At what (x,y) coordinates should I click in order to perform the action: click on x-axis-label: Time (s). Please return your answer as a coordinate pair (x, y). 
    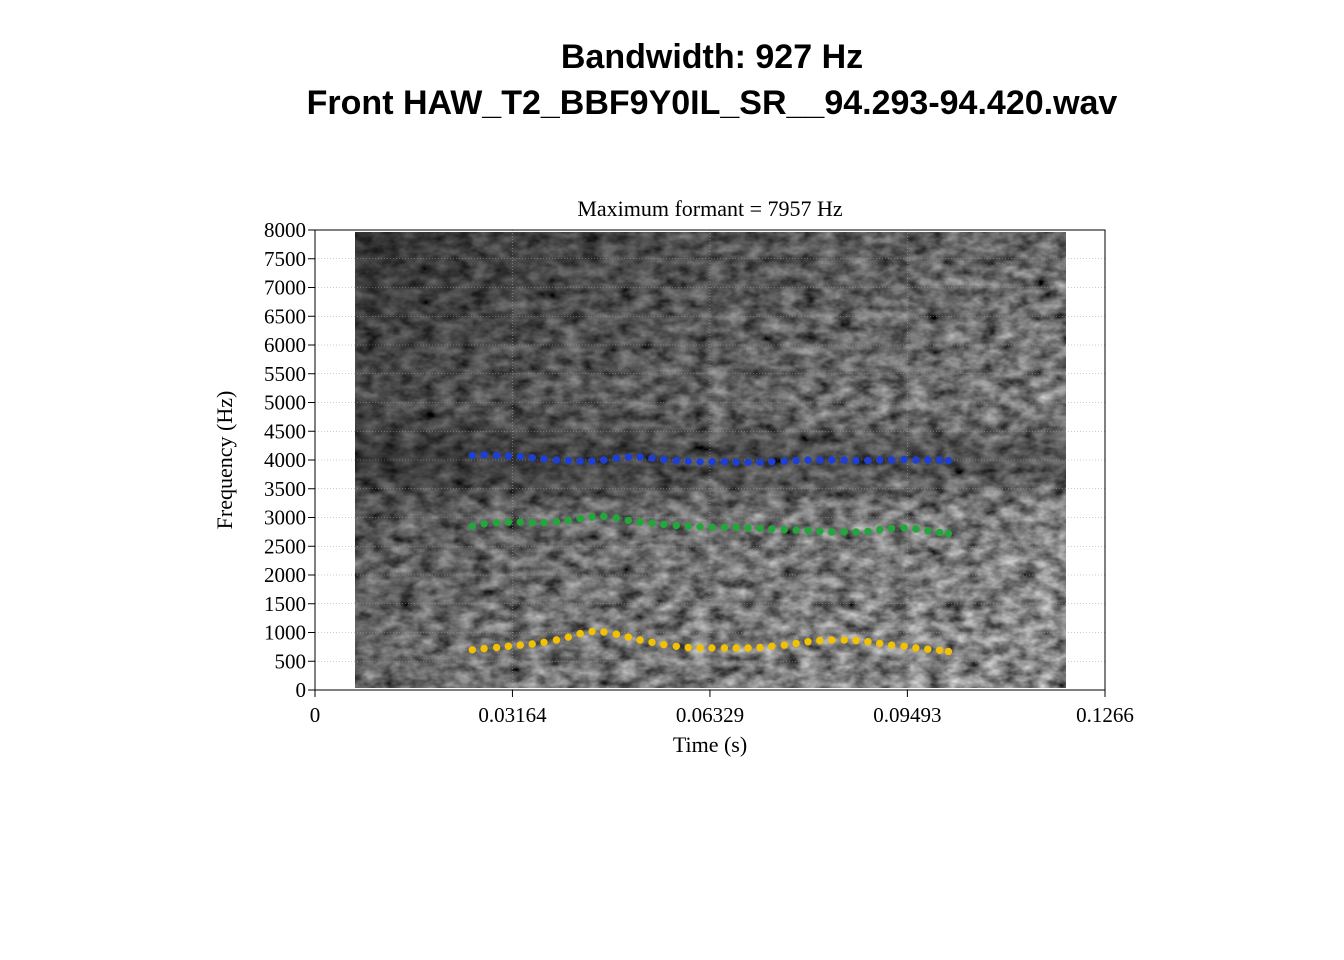
    Looking at the image, I should click on (710, 744).